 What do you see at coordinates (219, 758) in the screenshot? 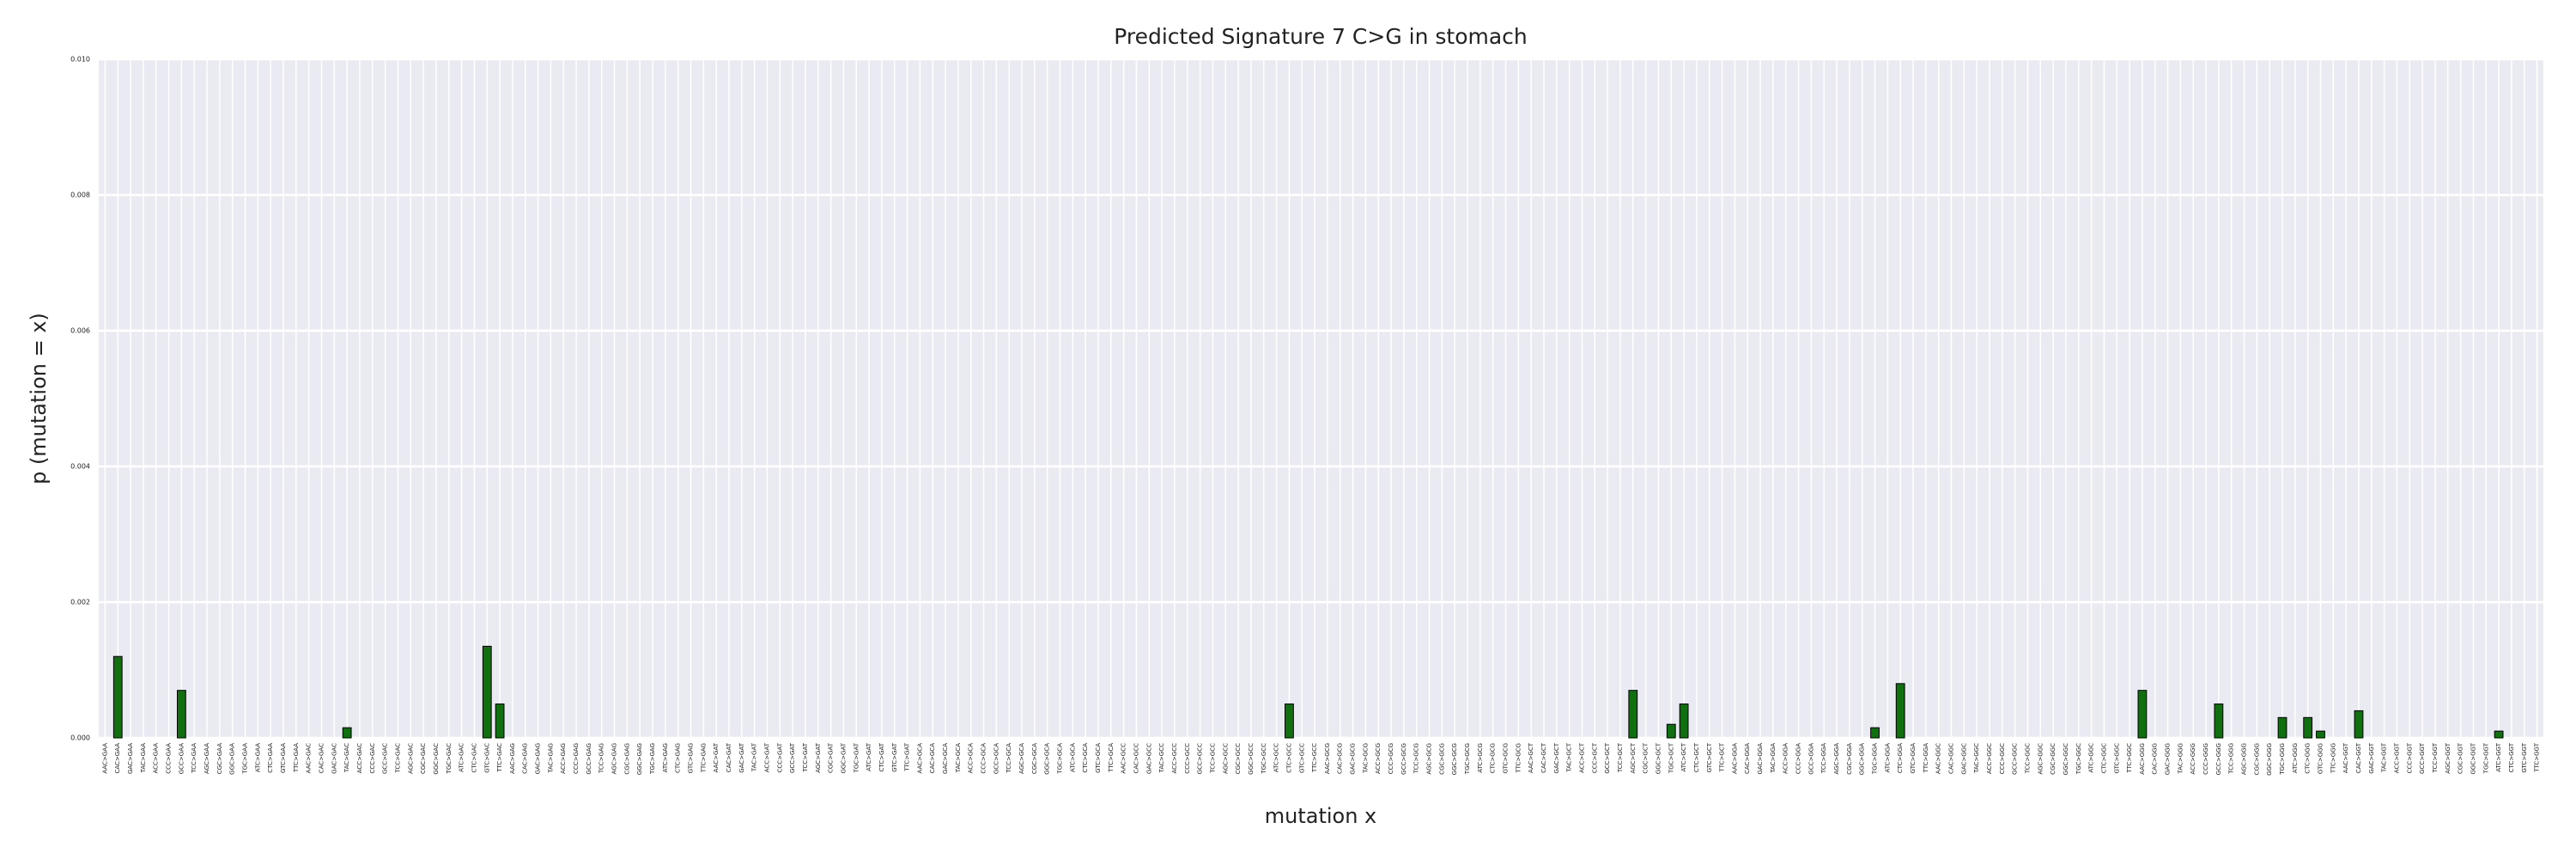
I see `x-tick-label: CGC>GAA` at bounding box center [219, 758].